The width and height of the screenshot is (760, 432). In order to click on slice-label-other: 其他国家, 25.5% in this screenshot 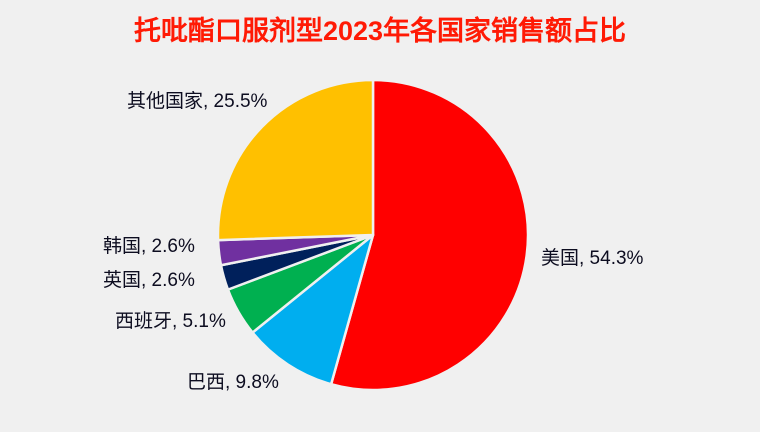, I will do `click(197, 101)`.